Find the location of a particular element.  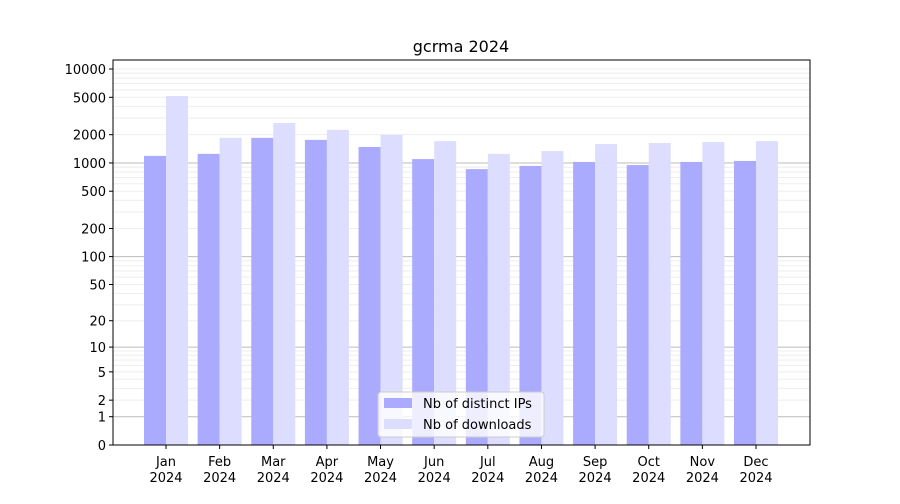

x-tick-label: Oct 2024 is located at coordinates (648, 470).